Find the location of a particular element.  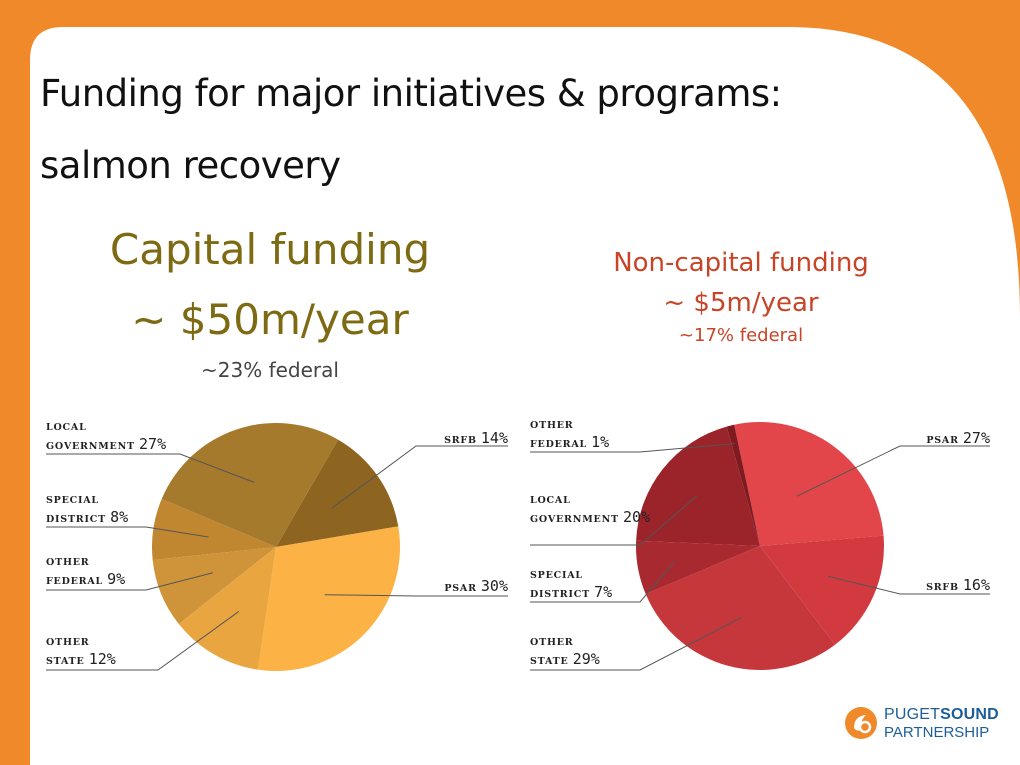

capital-label-local-government-line-1: LOCAL is located at coordinates (66, 427).